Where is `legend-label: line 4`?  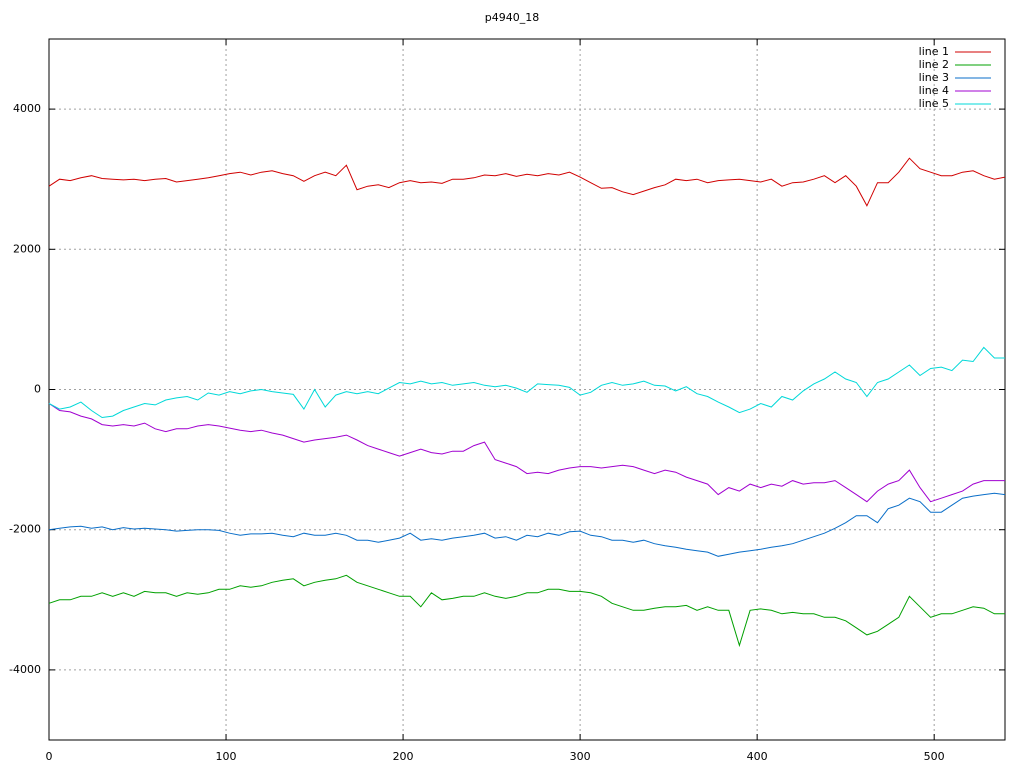
legend-label: line 4 is located at coordinates (934, 90).